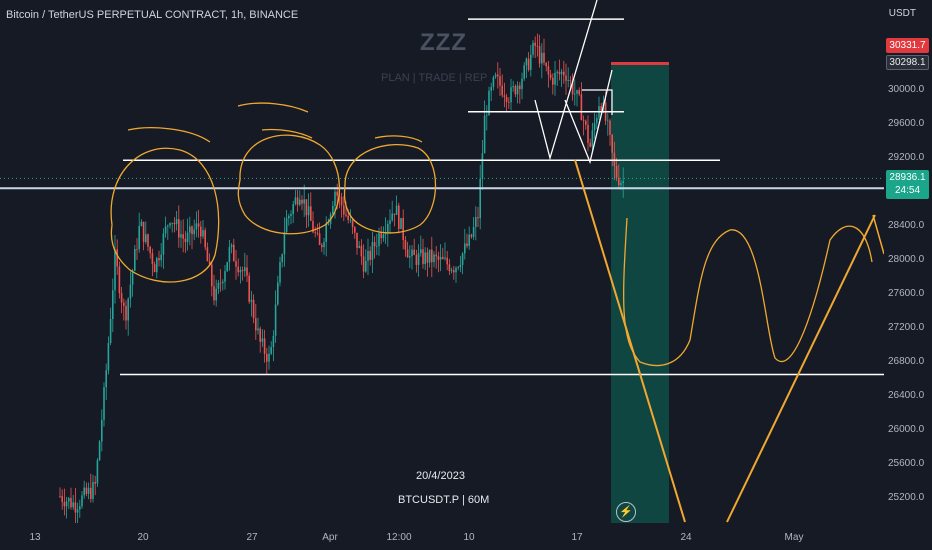 The height and width of the screenshot is (550, 932). I want to click on currency-label: USDT, so click(902, 13).